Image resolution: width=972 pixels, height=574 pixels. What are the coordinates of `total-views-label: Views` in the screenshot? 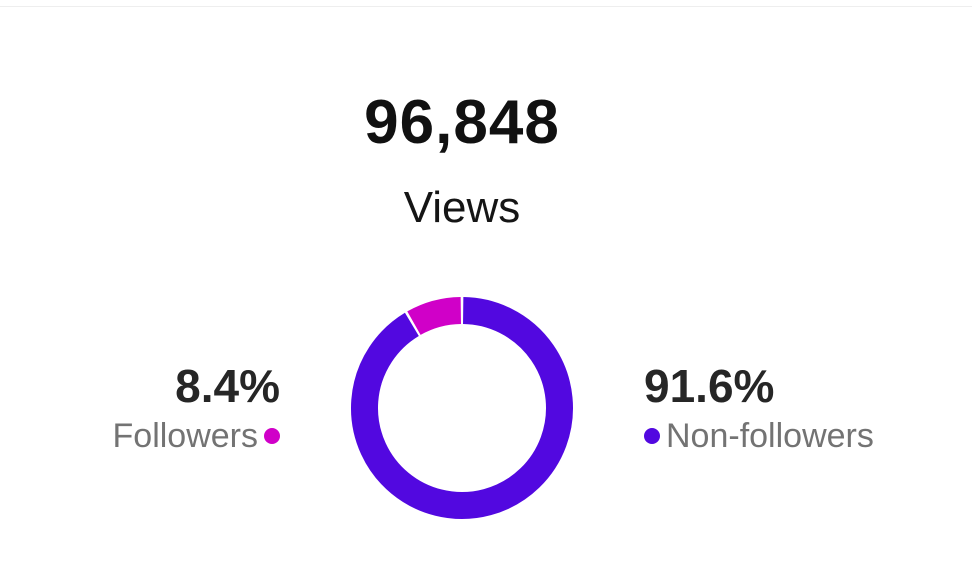 It's located at (462, 207).